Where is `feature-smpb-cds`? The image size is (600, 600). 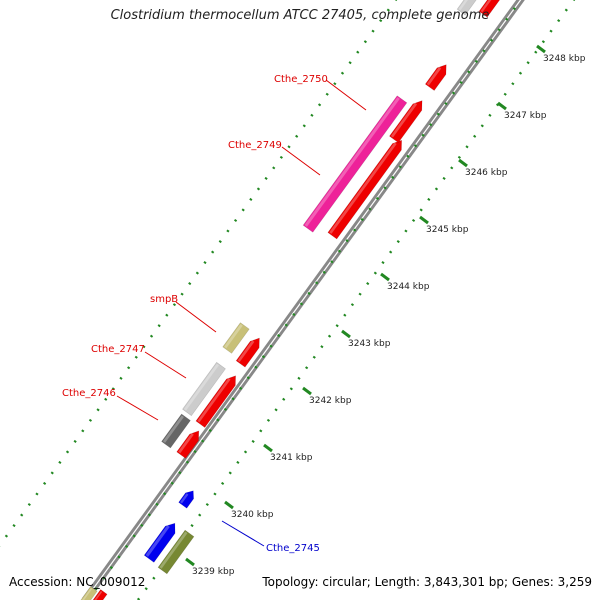 feature-smpb-cds is located at coordinates (249, 351).